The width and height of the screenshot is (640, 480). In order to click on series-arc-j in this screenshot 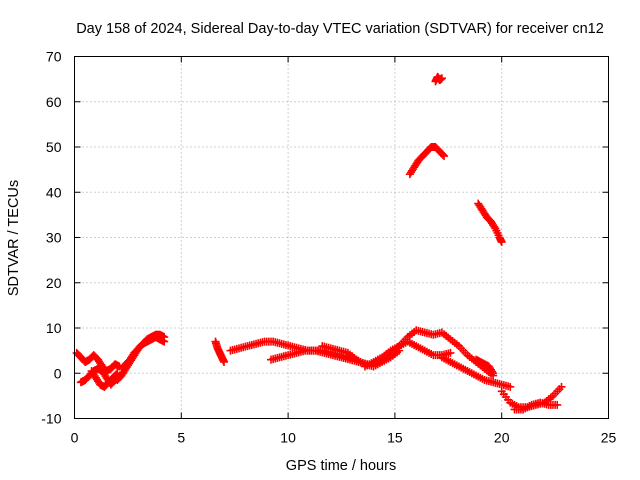, I will do `click(407, 354)`.